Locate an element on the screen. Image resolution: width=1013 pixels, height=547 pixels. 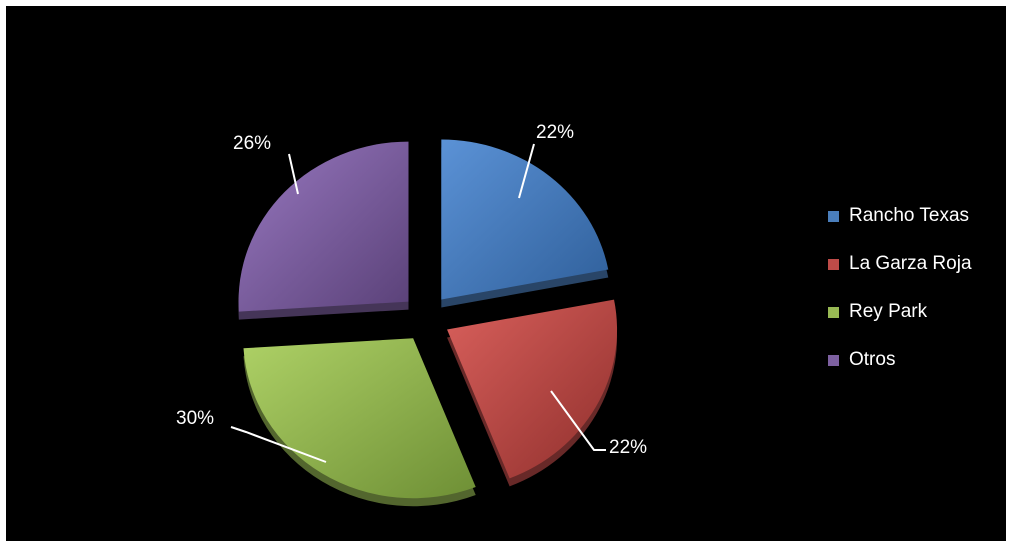
legend-label: Otros is located at coordinates (872, 359).